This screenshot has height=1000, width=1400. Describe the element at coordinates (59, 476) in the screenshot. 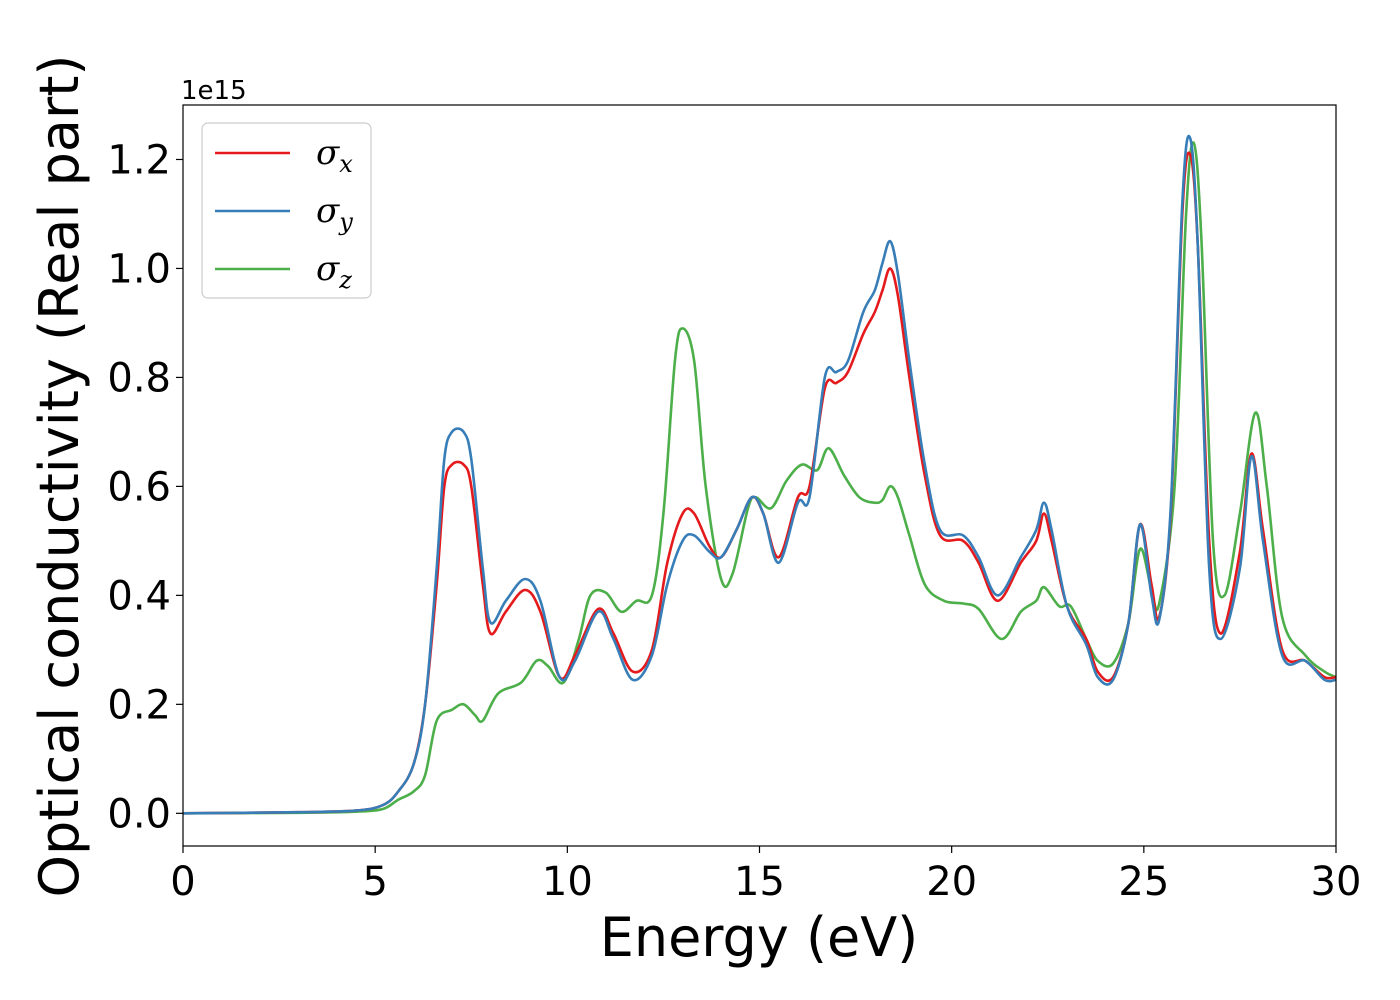

I see `y-axis-label: Optical conductivity (Real part)` at that location.